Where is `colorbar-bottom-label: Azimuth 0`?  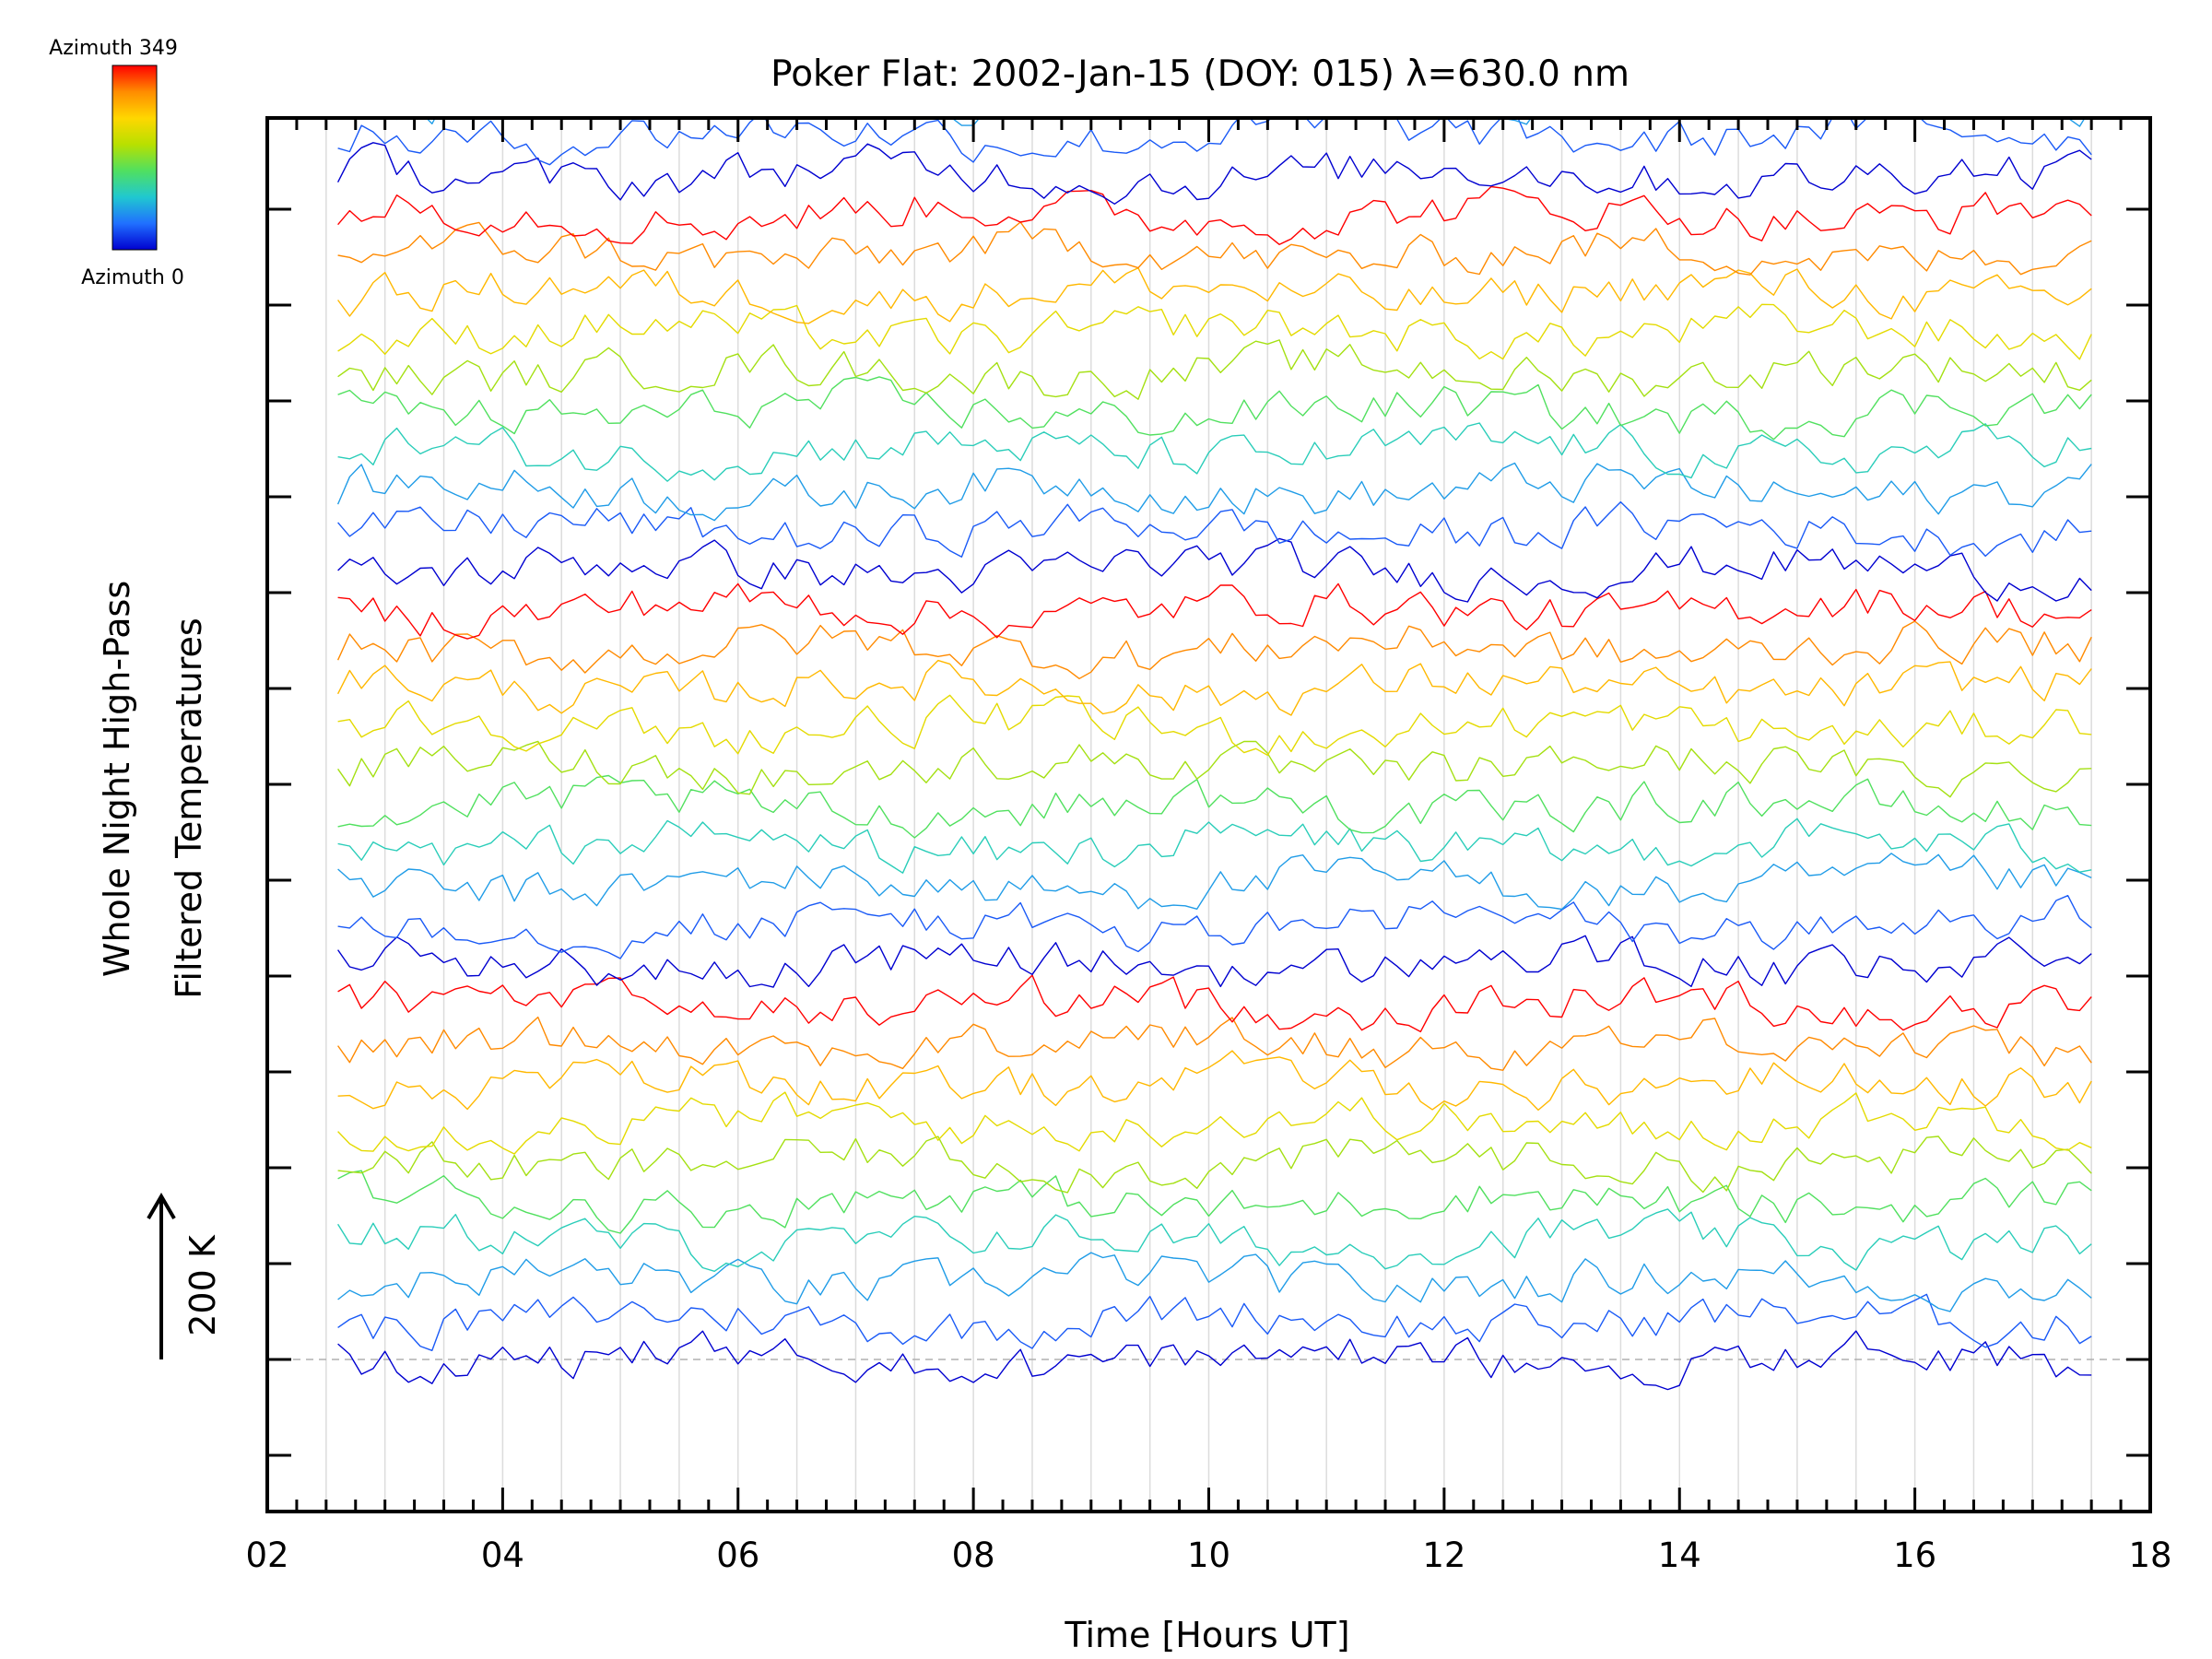
colorbar-bottom-label: Azimuth 0 is located at coordinates (132, 277).